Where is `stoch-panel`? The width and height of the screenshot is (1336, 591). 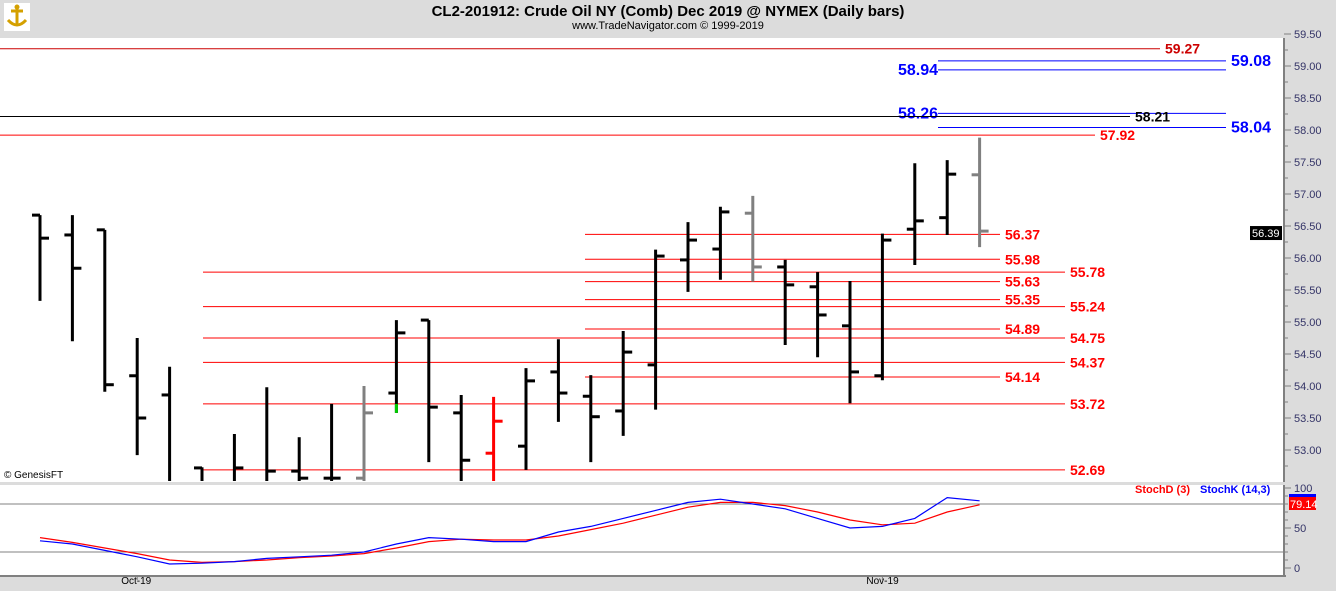
stoch-panel is located at coordinates (642, 530).